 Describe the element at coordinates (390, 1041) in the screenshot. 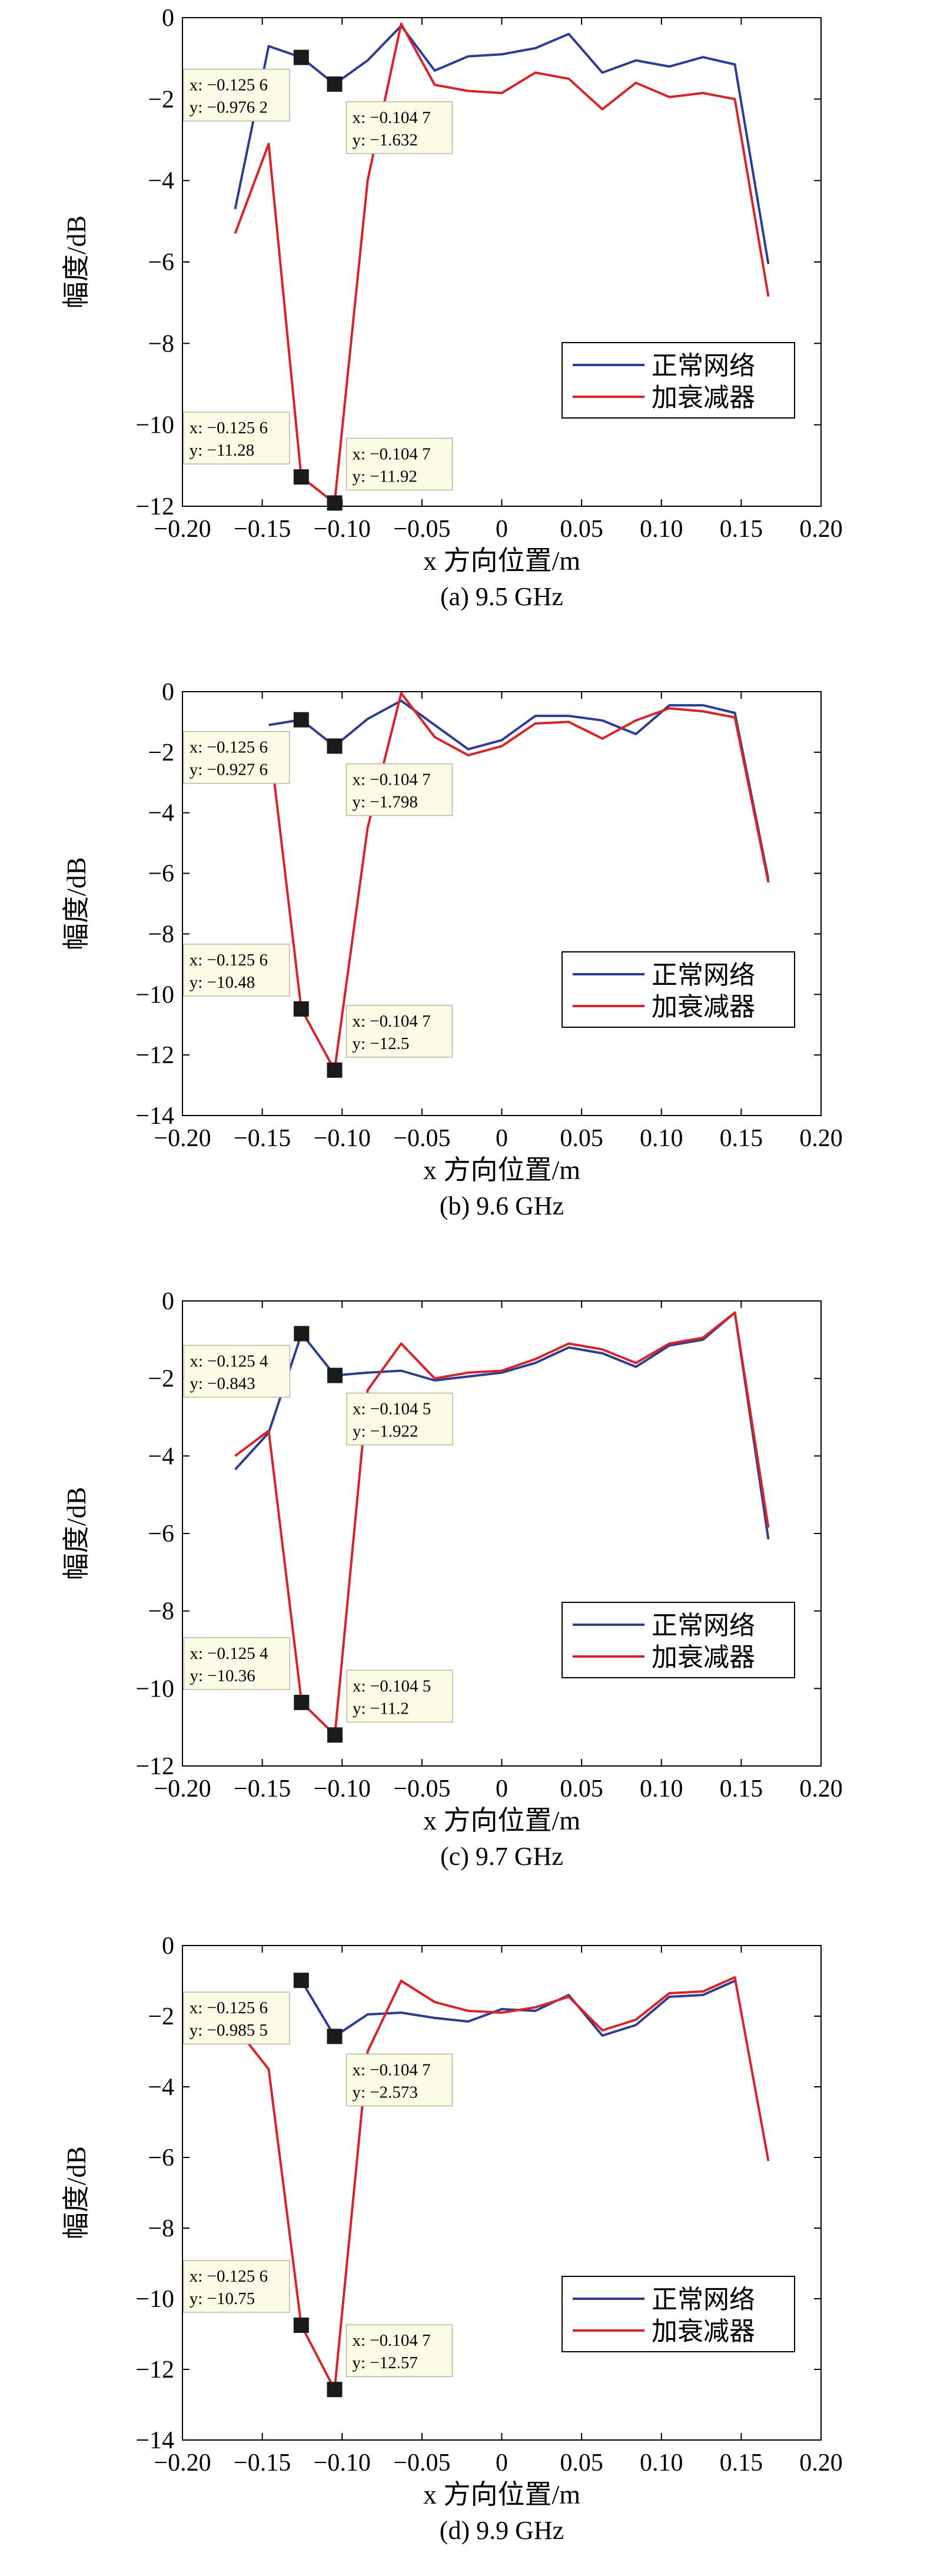

I see `datatip: x: −0.104 7 y: −12.5` at that location.